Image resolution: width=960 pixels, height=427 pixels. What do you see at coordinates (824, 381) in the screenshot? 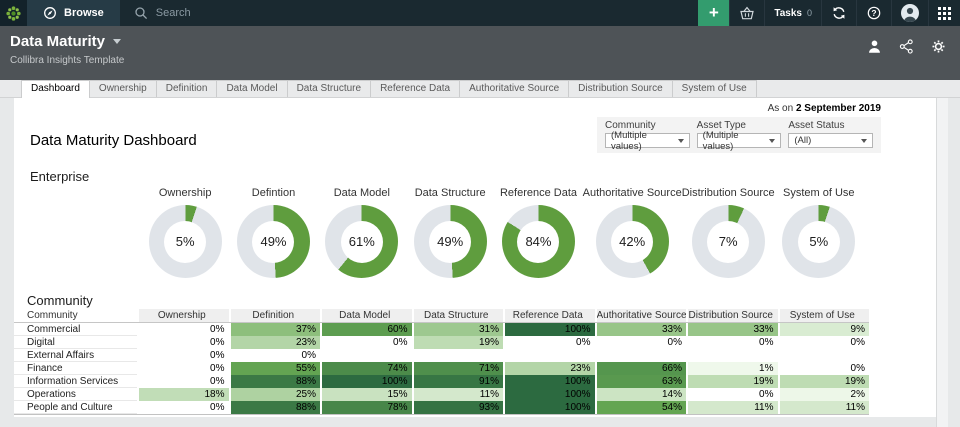
I see `cell-information-services-system-of-use: 19%` at bounding box center [824, 381].